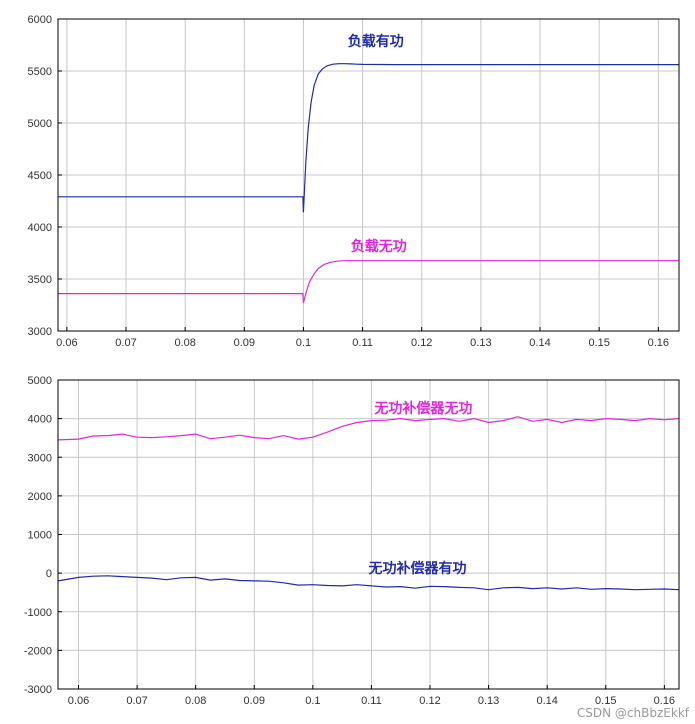  What do you see at coordinates (40, 176) in the screenshot?
I see `y-tick-label: 4500` at bounding box center [40, 176].